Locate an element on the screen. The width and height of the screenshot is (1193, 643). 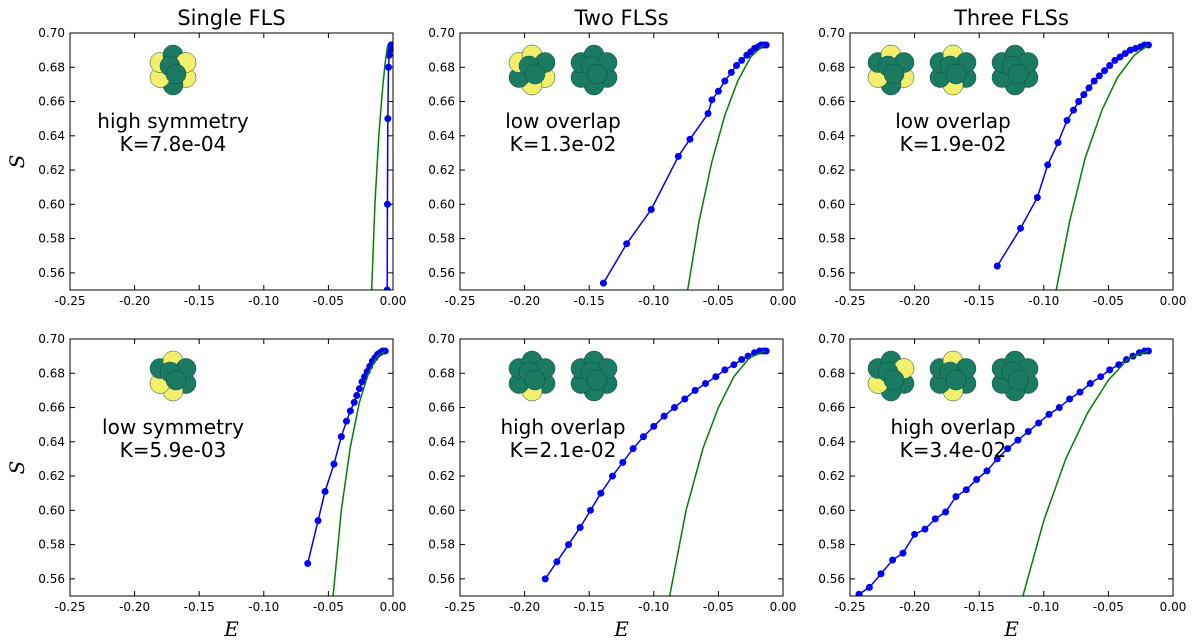
y-tick-label: 0.58 is located at coordinates (51, 545).